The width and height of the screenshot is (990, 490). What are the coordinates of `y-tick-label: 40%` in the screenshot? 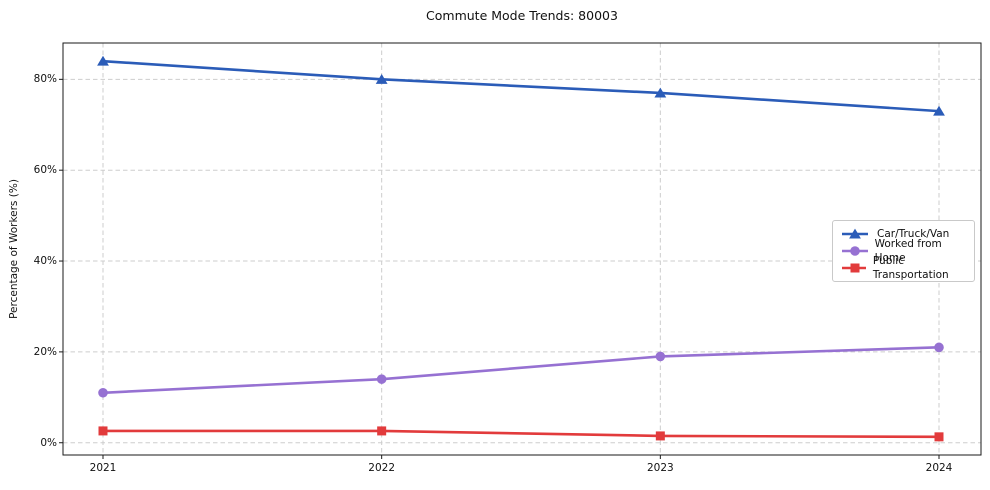 It's located at (45, 261).